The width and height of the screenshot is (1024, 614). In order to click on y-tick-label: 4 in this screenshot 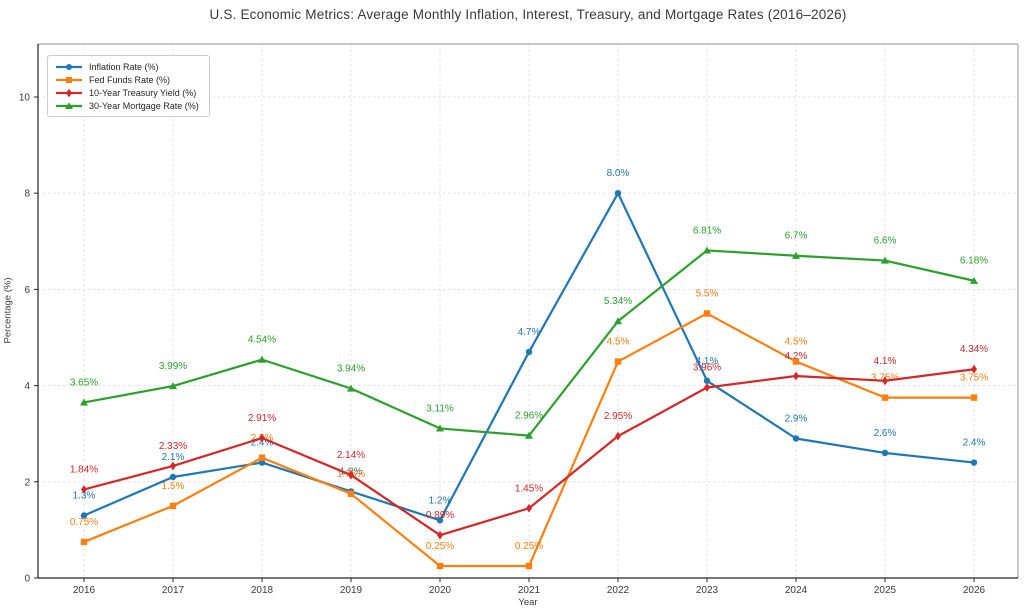, I will do `click(27, 386)`.